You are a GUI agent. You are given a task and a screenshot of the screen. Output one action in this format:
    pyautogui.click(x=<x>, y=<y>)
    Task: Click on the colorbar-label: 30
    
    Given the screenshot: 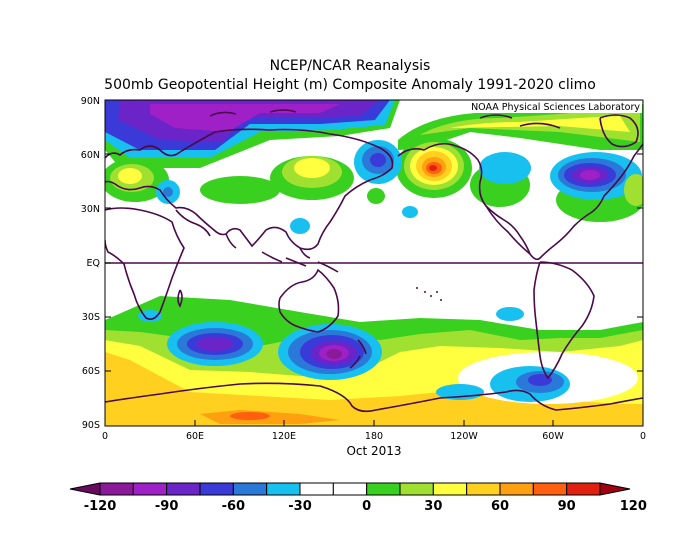 What is the action you would take?
    pyautogui.click(x=433, y=506)
    